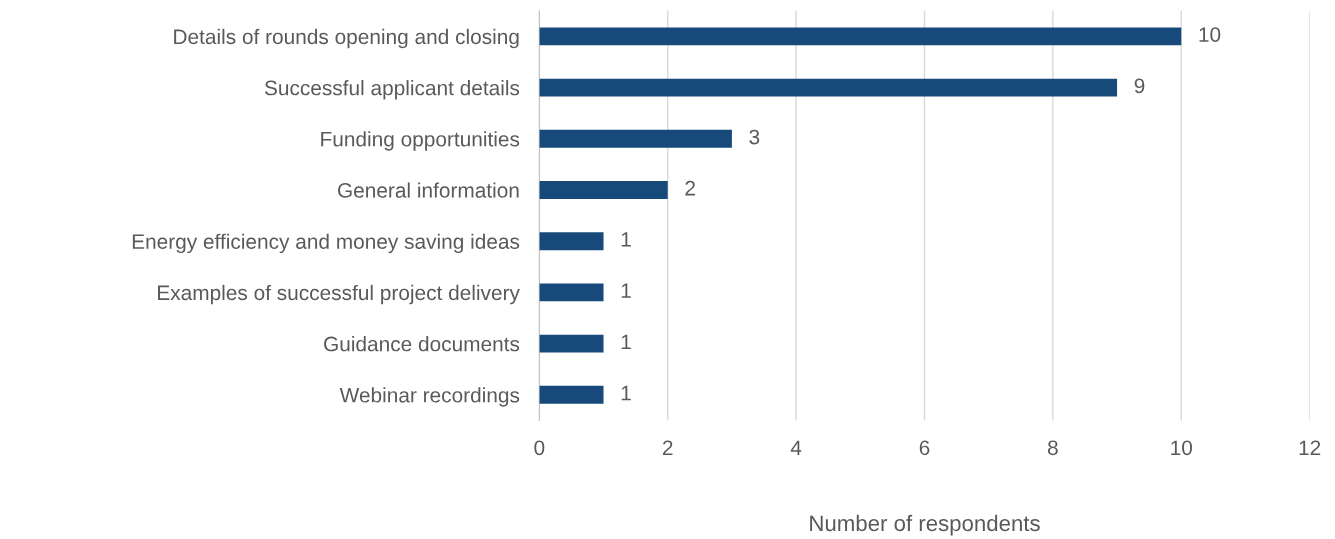 The width and height of the screenshot is (1335, 539). What do you see at coordinates (539, 448) in the screenshot?
I see `x-tick-label: 0` at bounding box center [539, 448].